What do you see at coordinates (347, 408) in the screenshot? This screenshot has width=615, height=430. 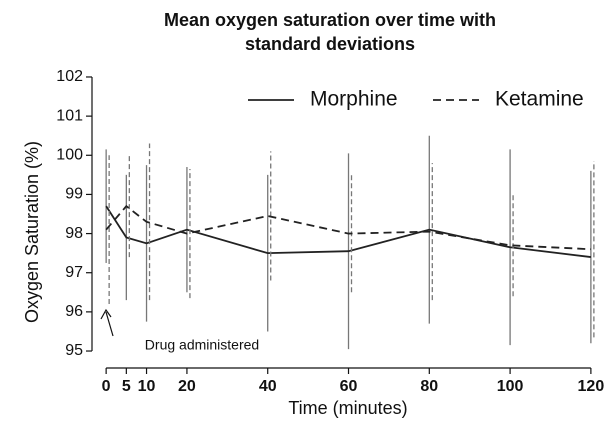 I see `x-axis-label: Time (minutes)` at bounding box center [347, 408].